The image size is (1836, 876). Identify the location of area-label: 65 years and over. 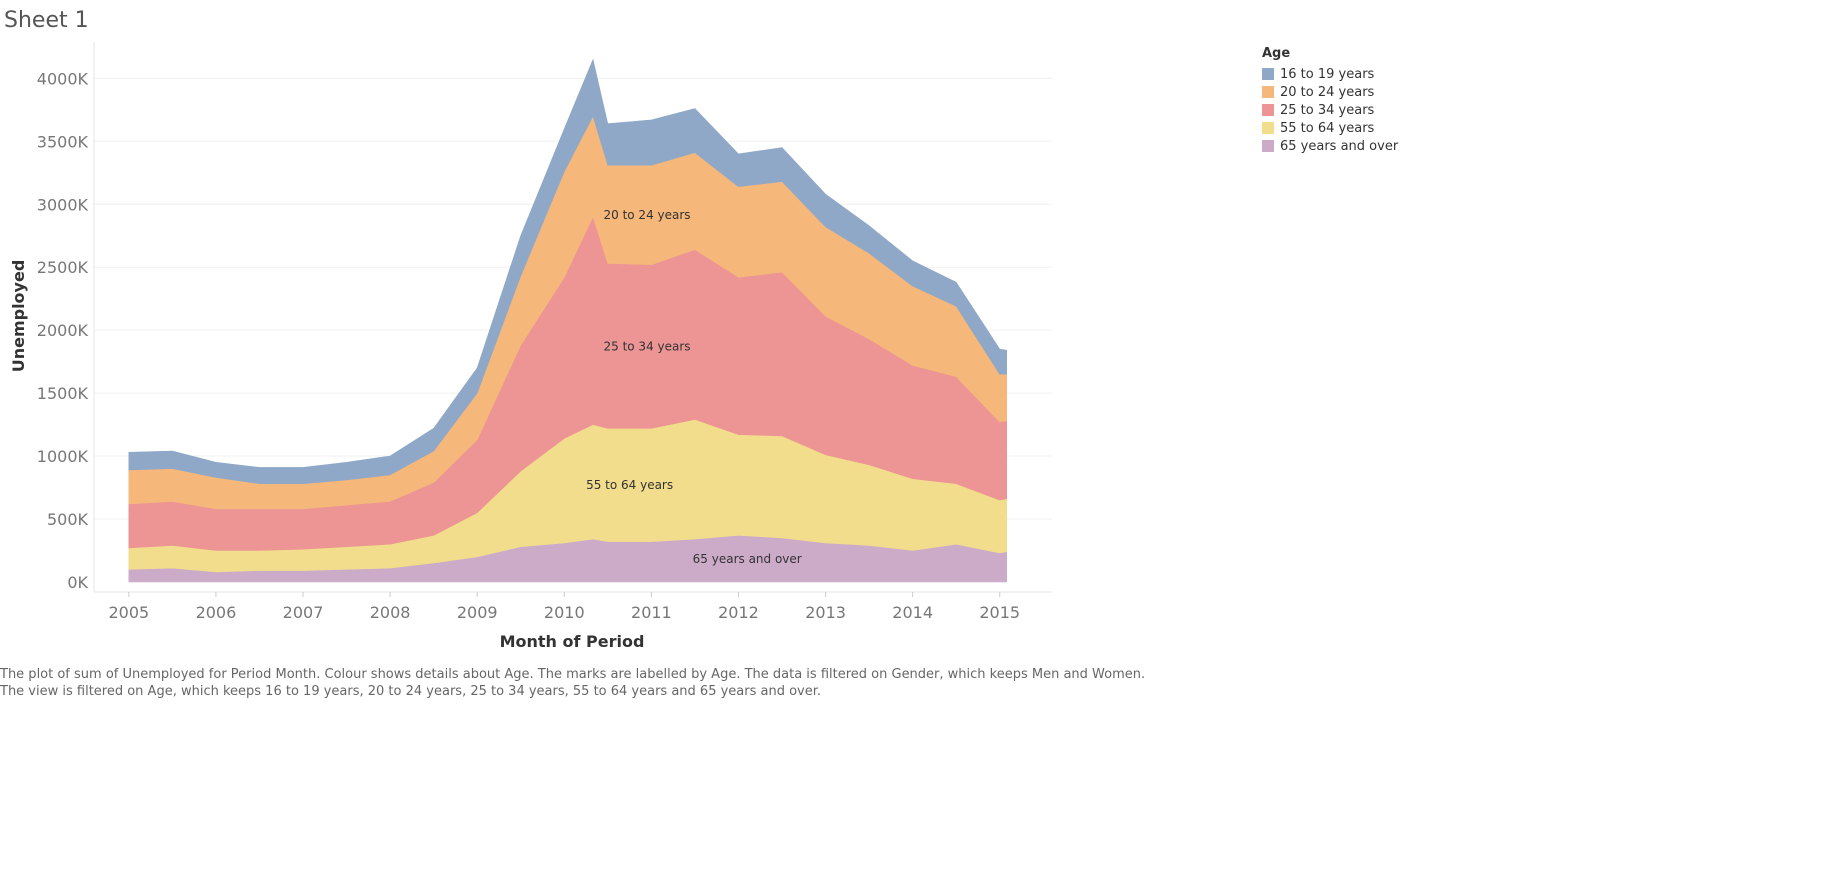
(747, 559).